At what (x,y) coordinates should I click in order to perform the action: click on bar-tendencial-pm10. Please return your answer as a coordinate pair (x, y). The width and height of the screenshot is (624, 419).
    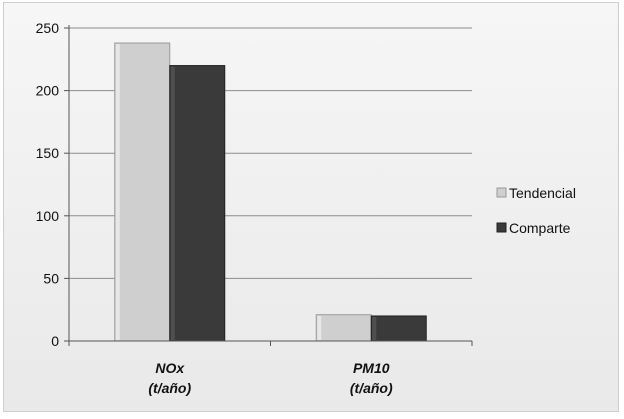
    Looking at the image, I should click on (343, 328).